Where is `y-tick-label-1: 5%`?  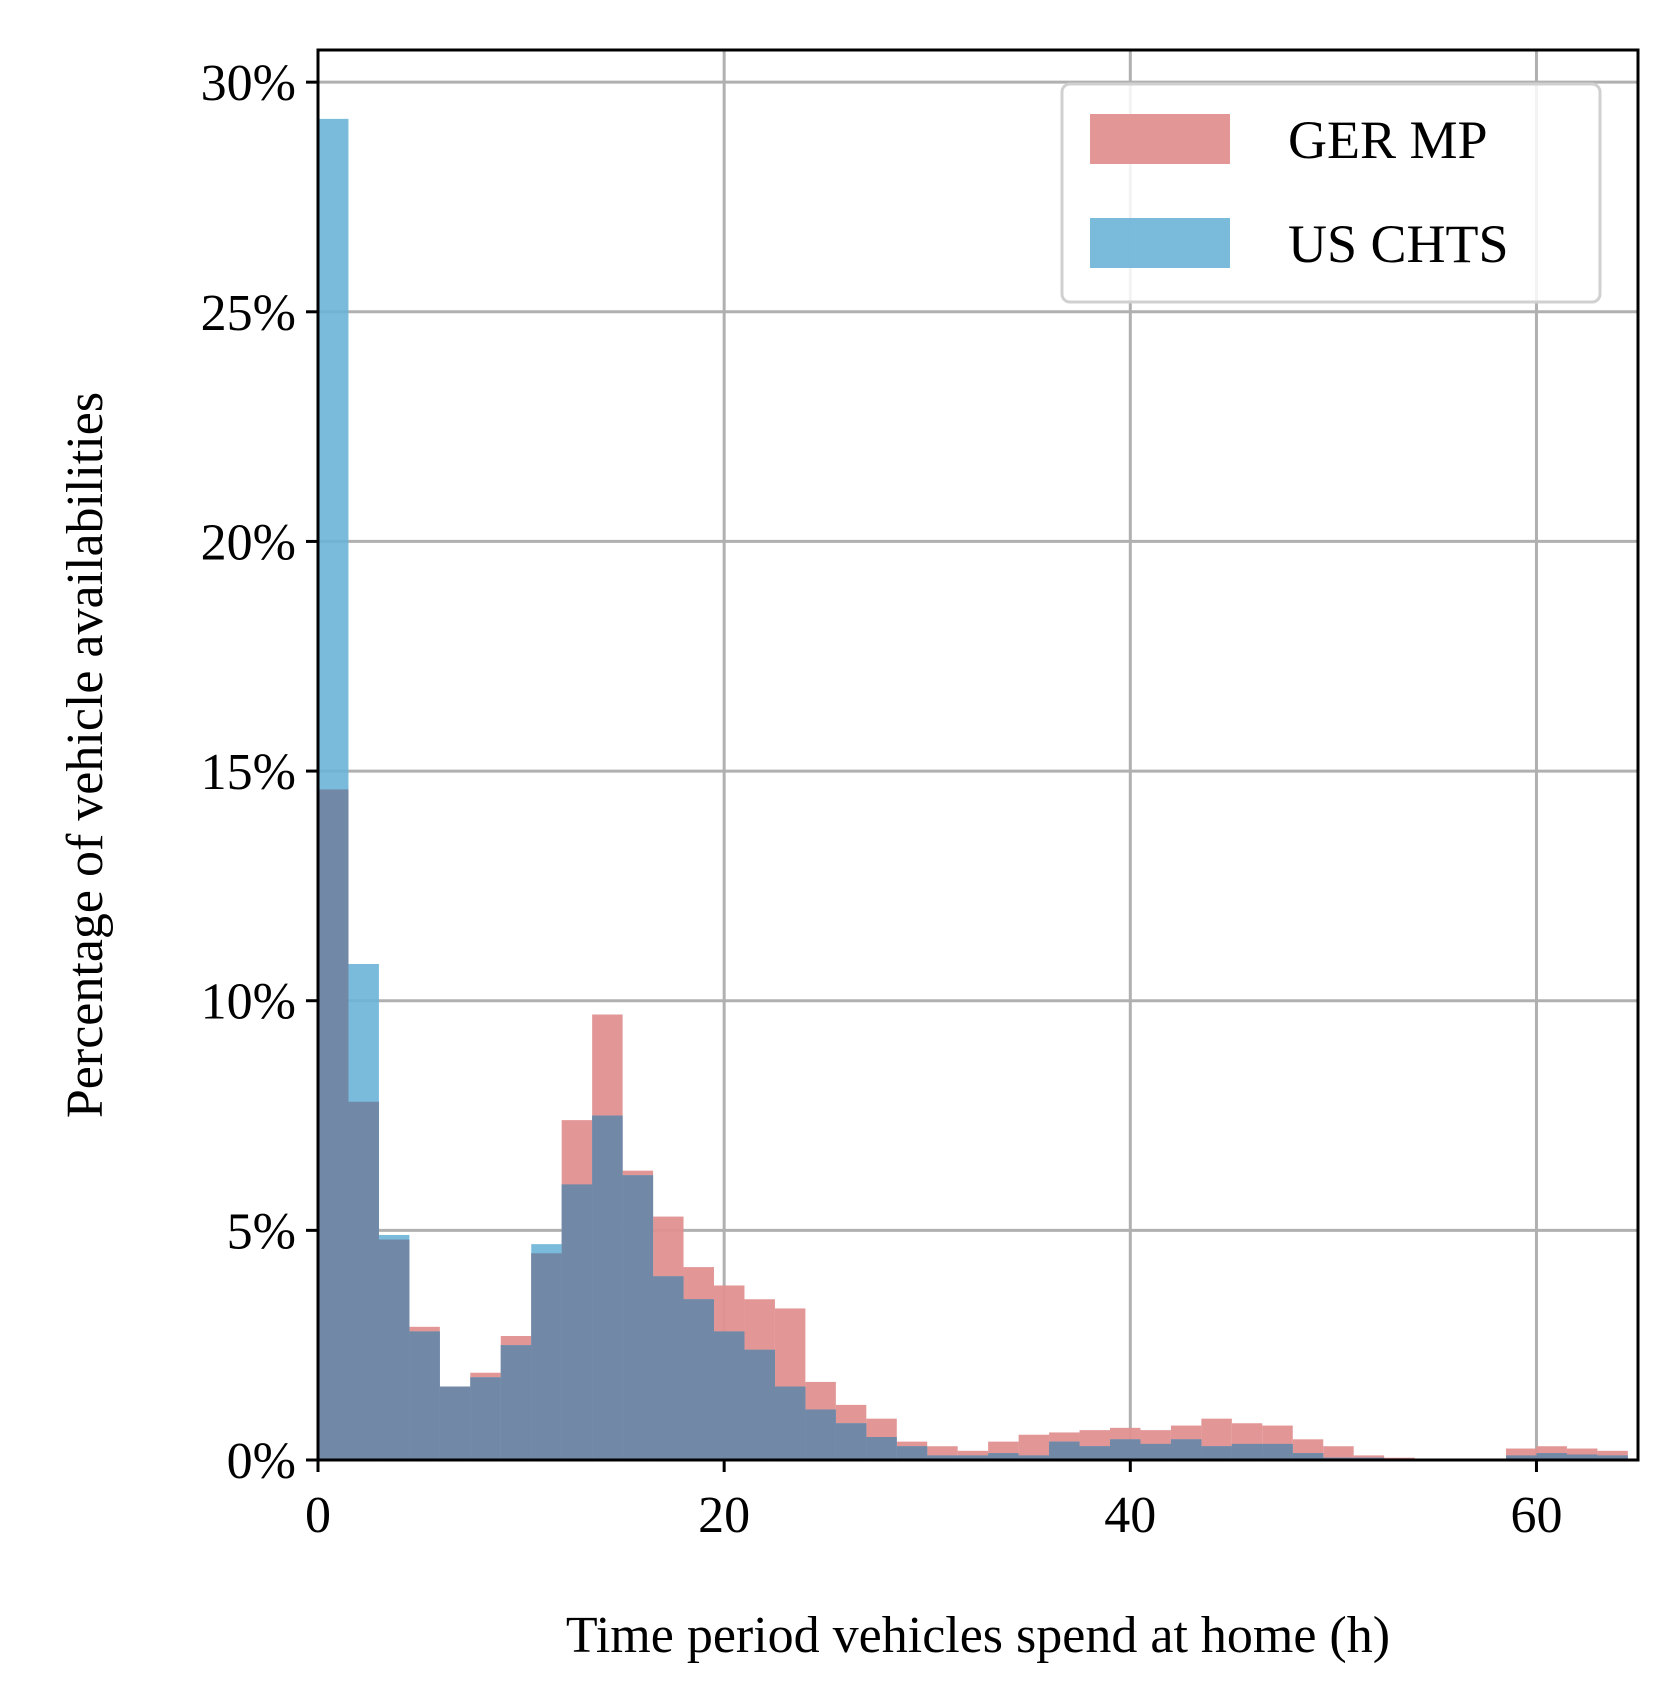 y-tick-label-1: 5% is located at coordinates (261, 1231).